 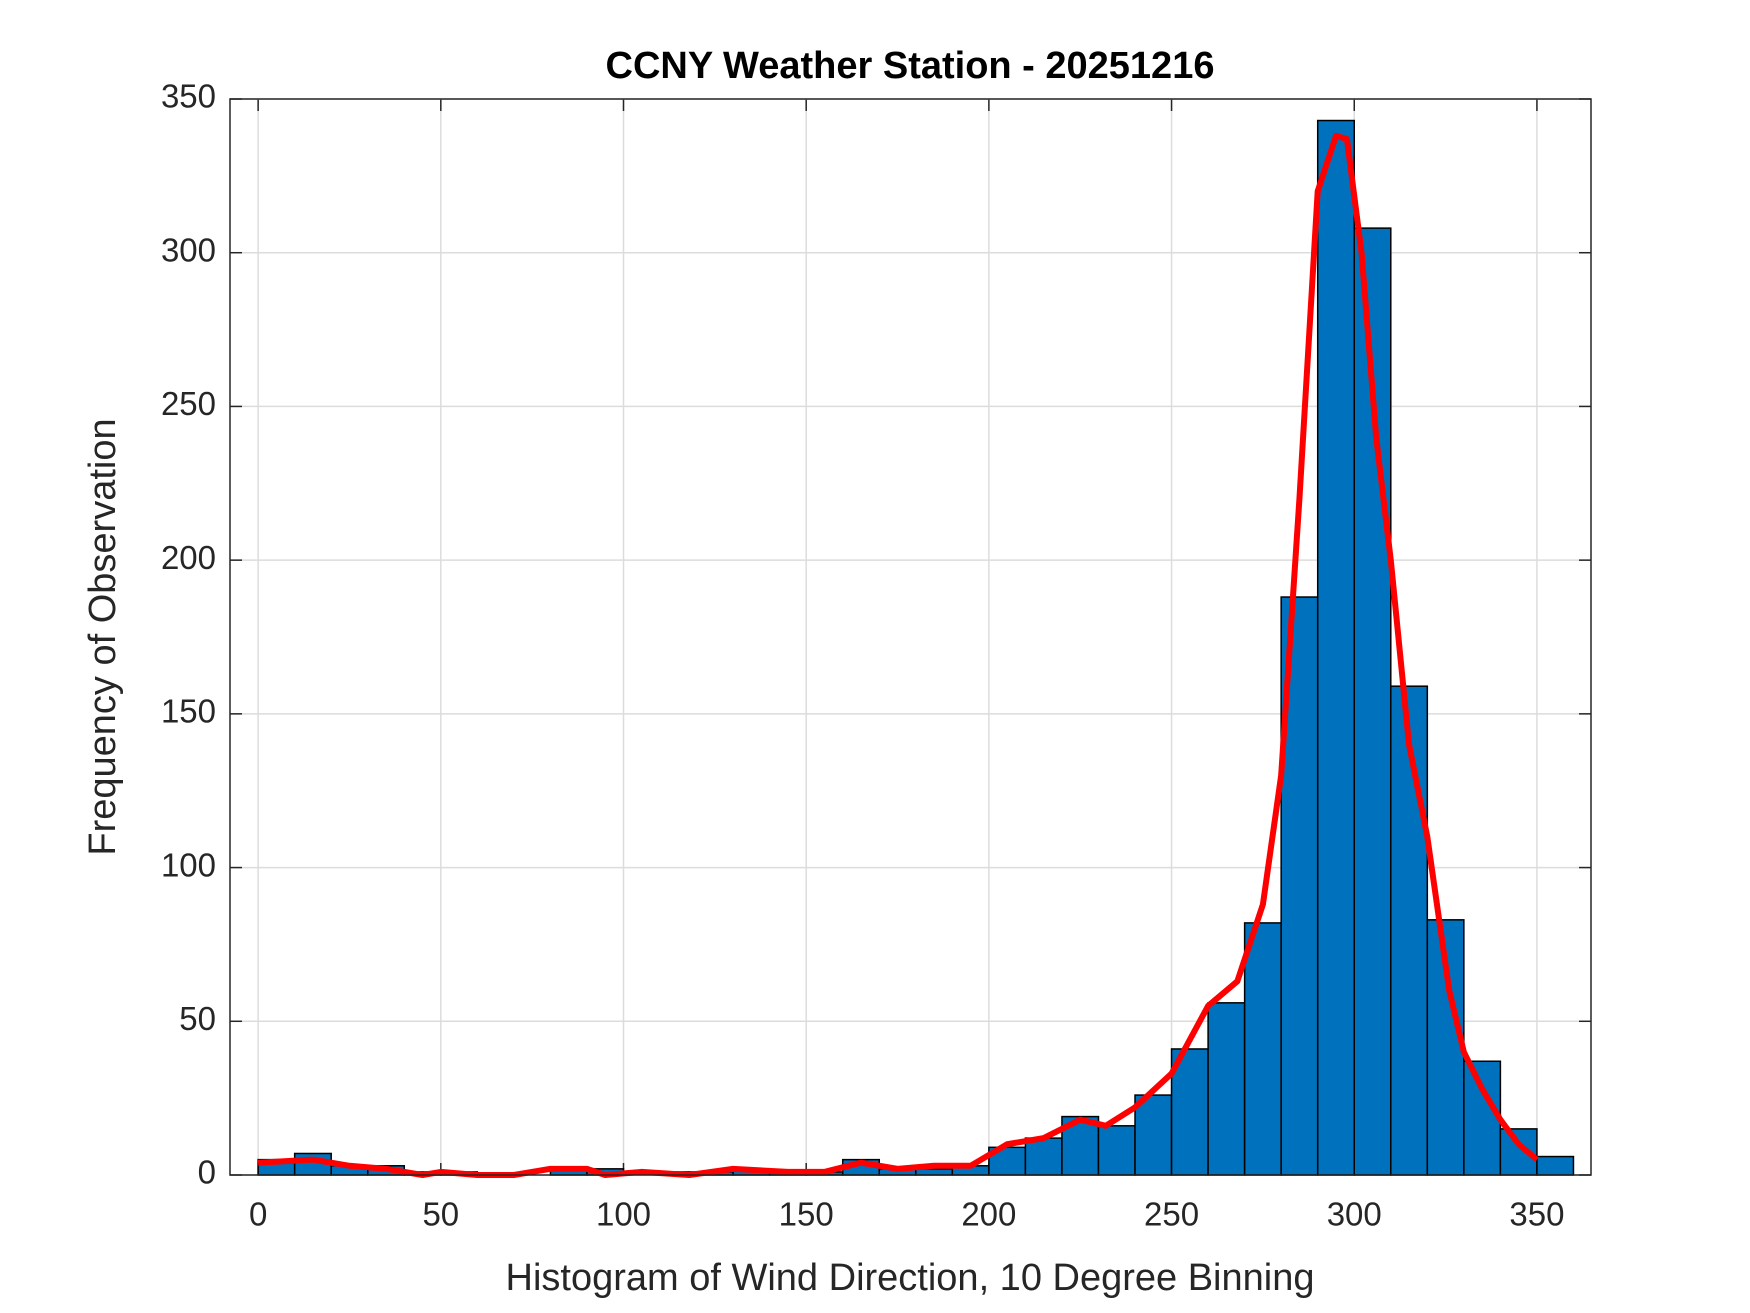 What do you see at coordinates (988, 1214) in the screenshot?
I see `x-tick-label: 200` at bounding box center [988, 1214].